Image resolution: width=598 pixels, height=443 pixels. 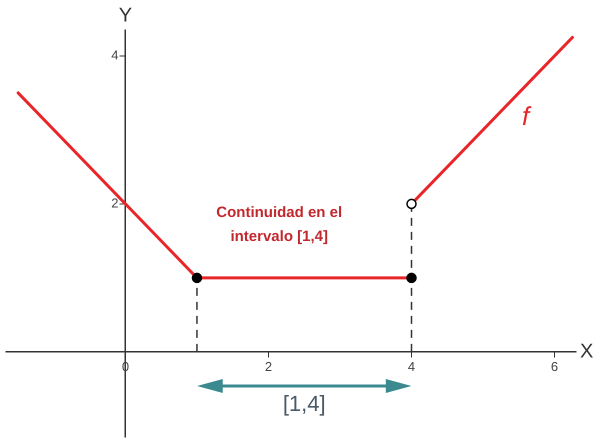 What do you see at coordinates (412, 366) in the screenshot?
I see `x-tick-label: 4` at bounding box center [412, 366].